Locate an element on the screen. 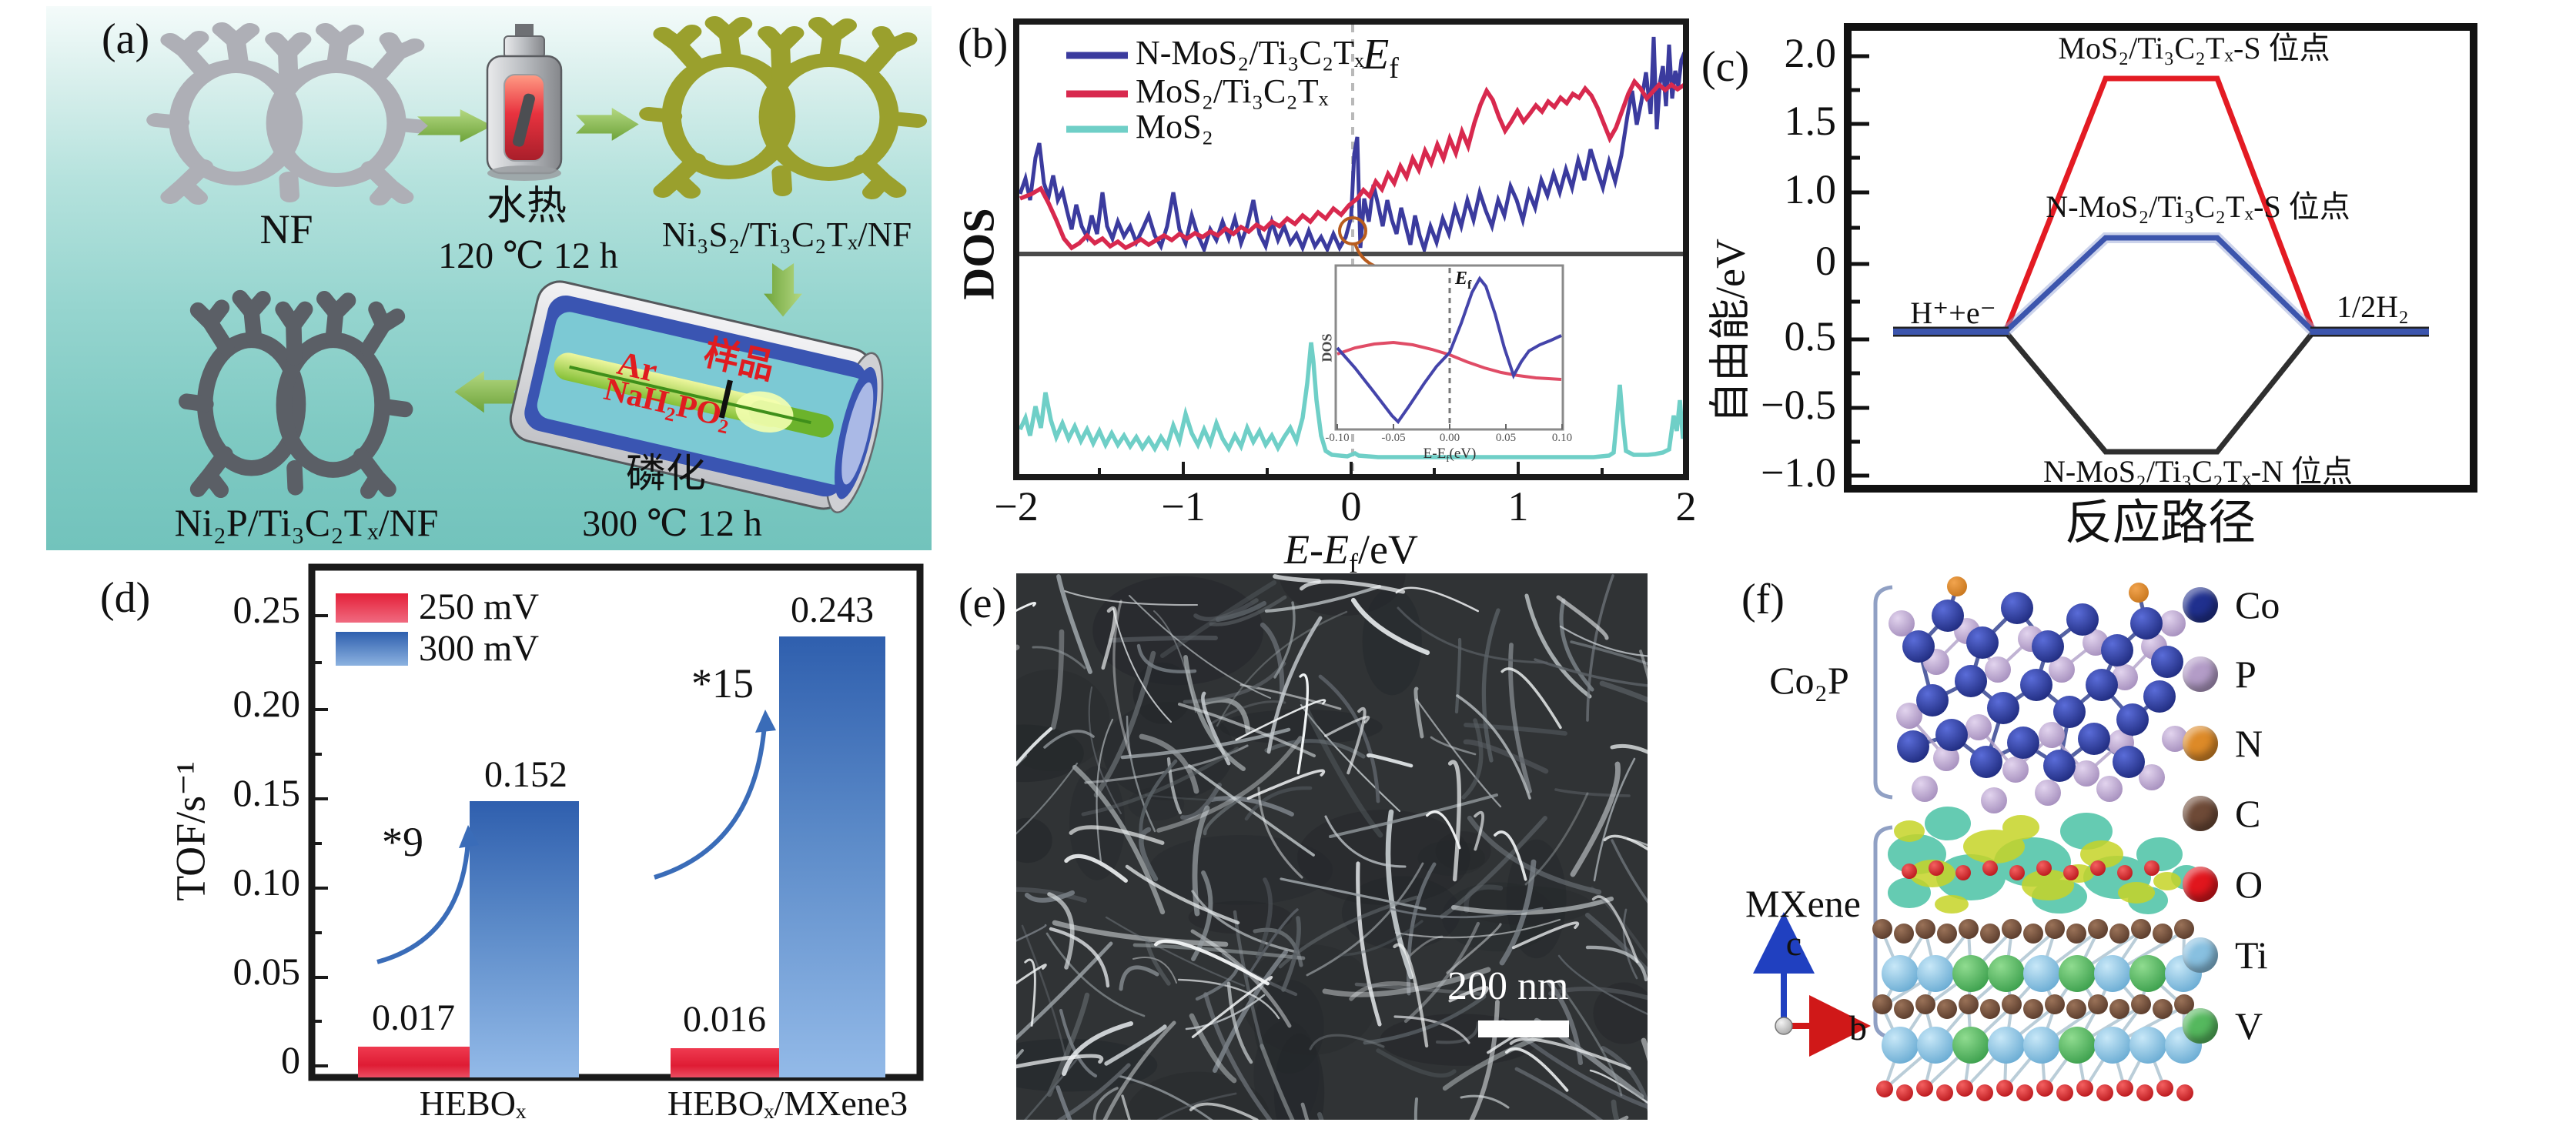  category-label-hebox-mxene3: HEBOₓ/MXene3 is located at coordinates (787, 1103).